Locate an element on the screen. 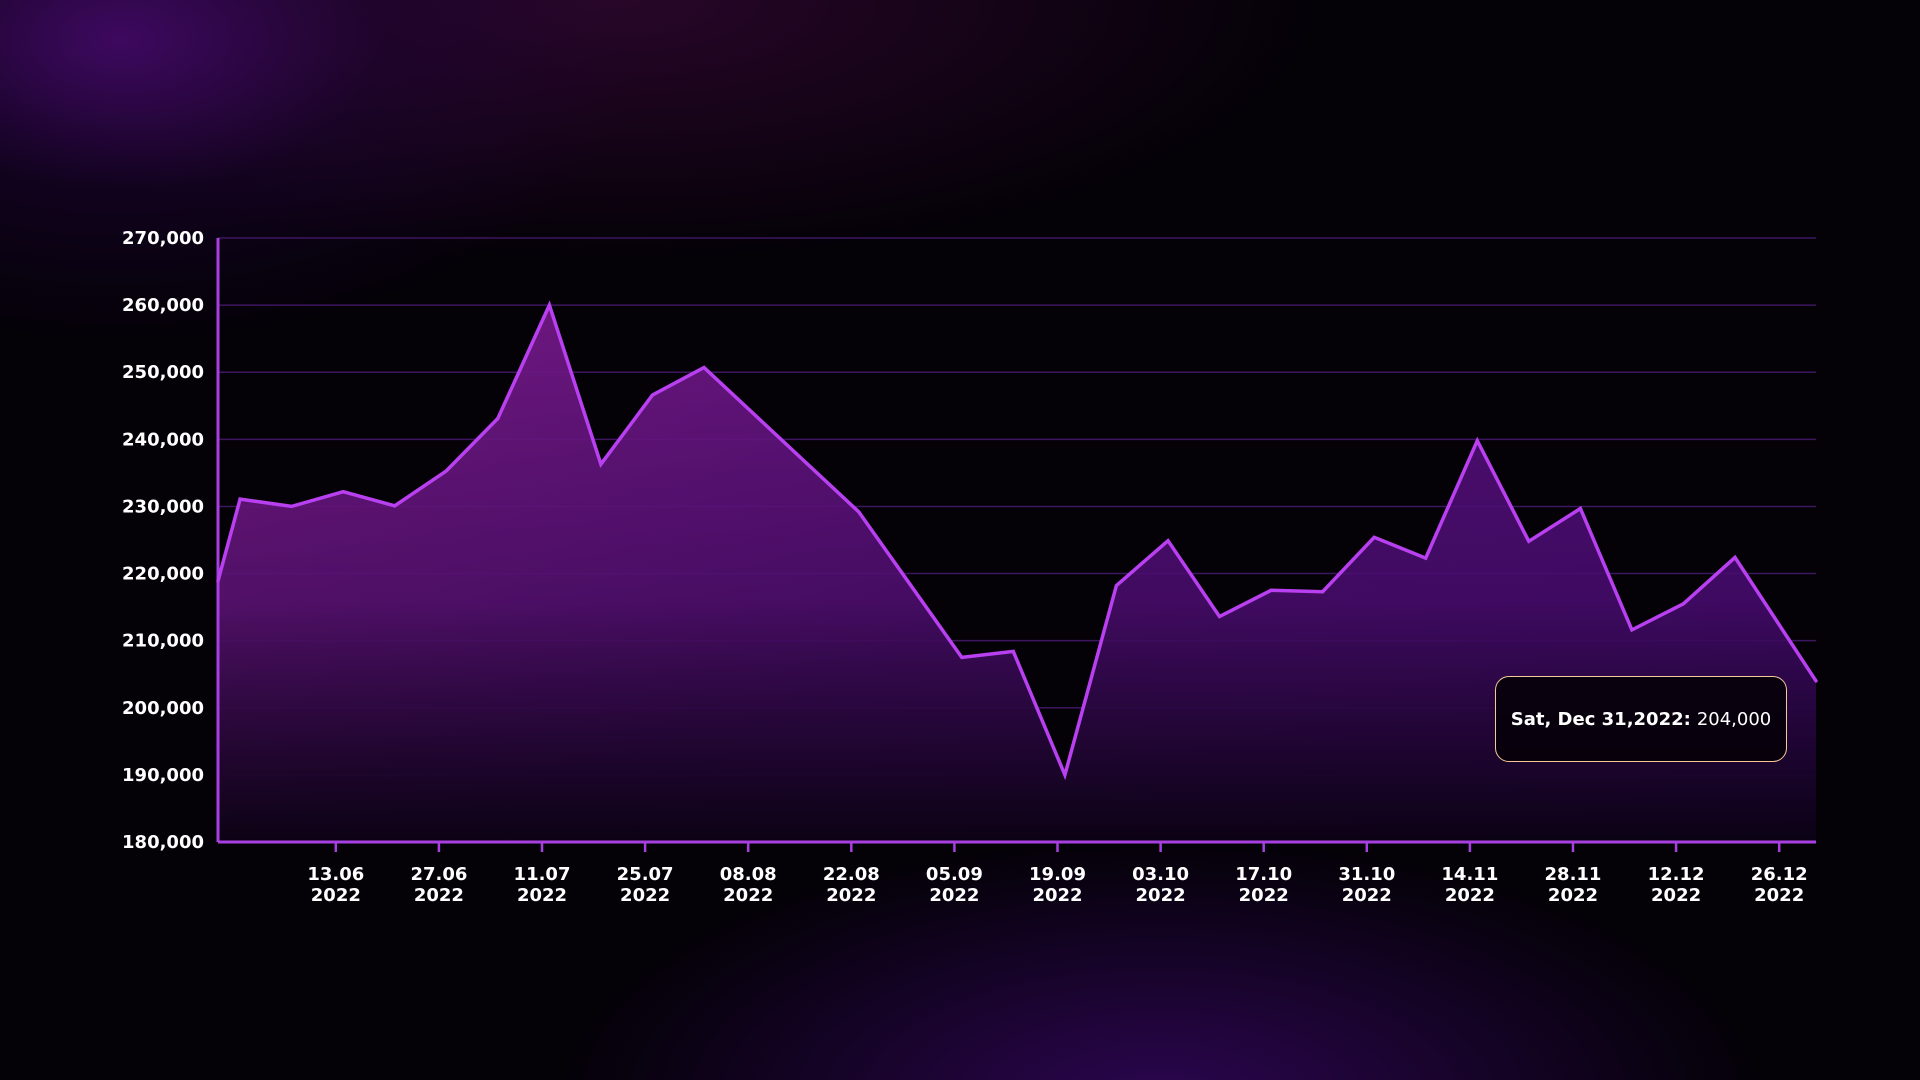  x-tick-label-day: 05.09 is located at coordinates (954, 874).